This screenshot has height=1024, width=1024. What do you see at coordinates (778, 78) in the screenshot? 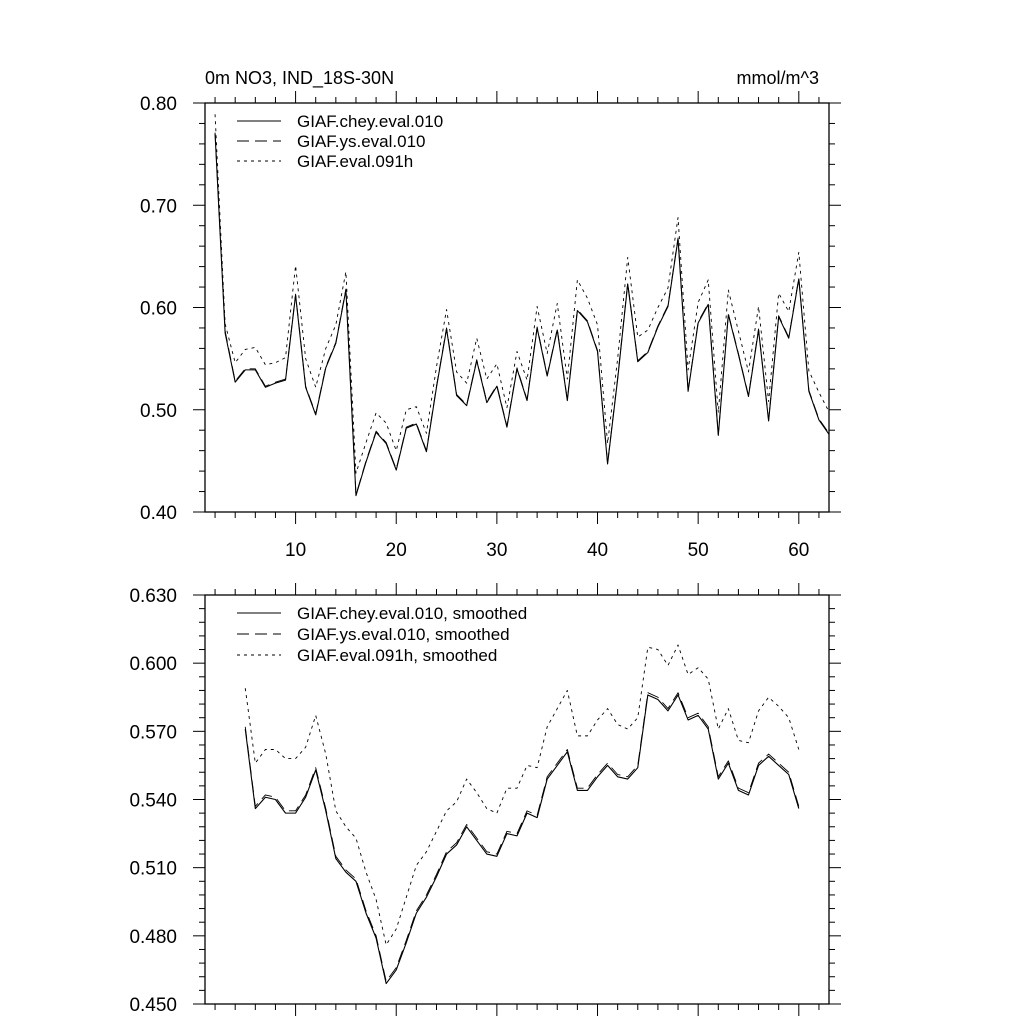
I see `chart-title-right: mmol/m^3` at bounding box center [778, 78].